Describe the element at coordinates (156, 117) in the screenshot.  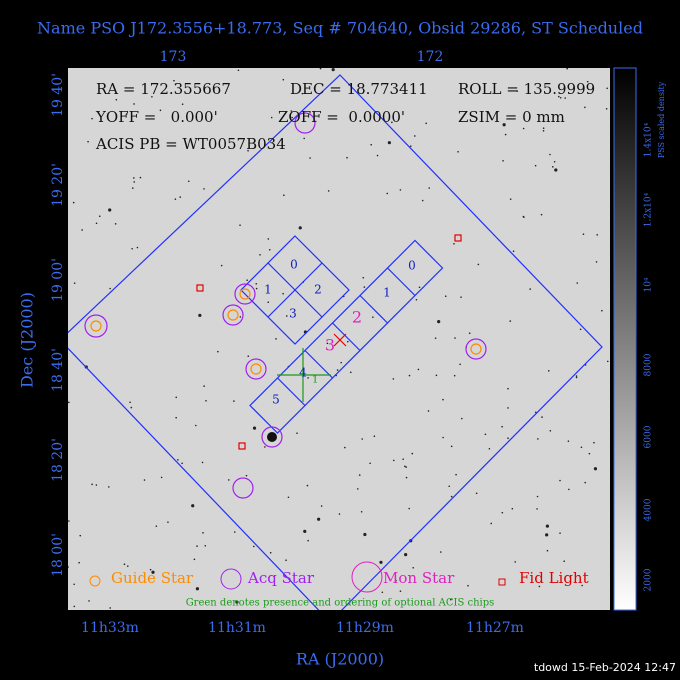
I see `info: YOFF = 0.000'` at that location.